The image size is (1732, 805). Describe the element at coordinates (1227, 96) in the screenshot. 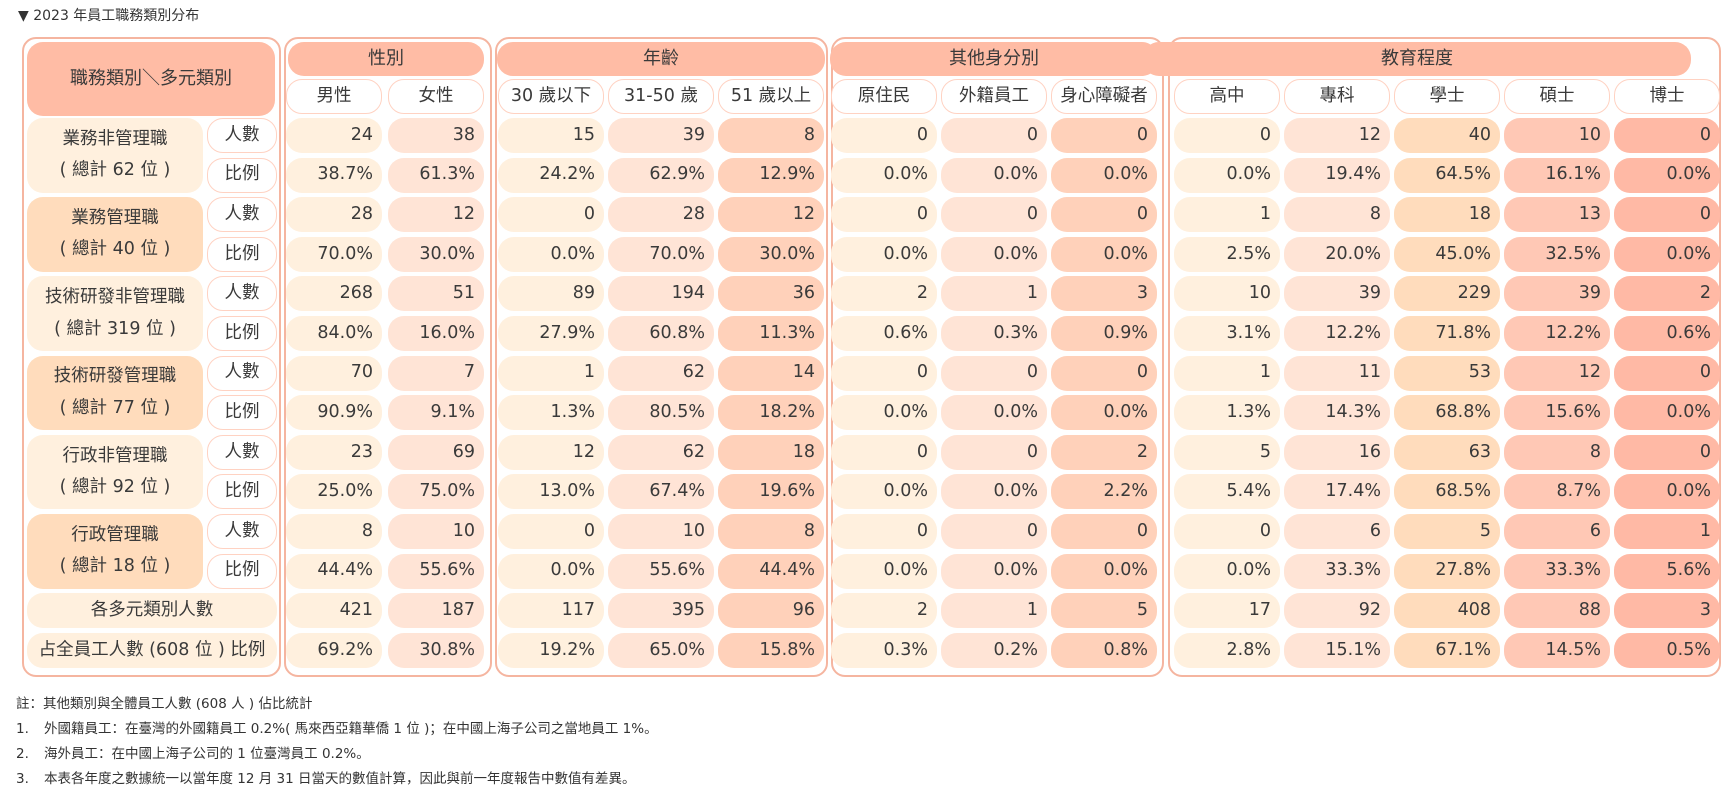

I see `column-header: 高中` at that location.